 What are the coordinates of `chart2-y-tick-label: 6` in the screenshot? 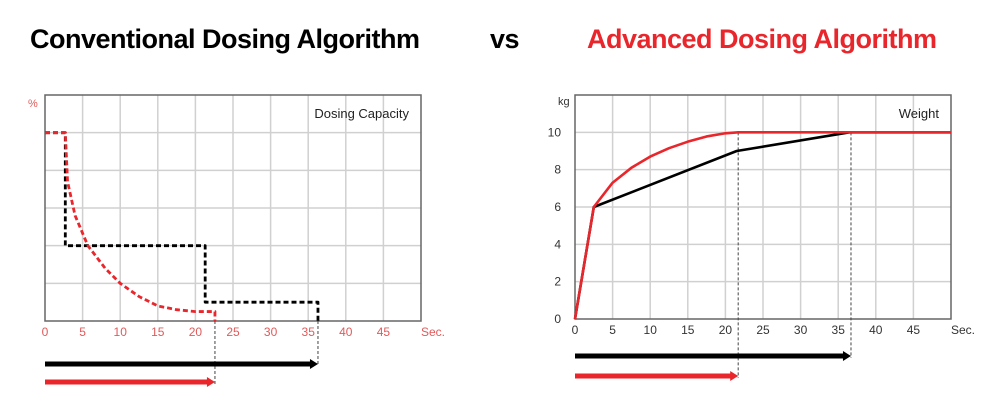 It's located at (557, 207).